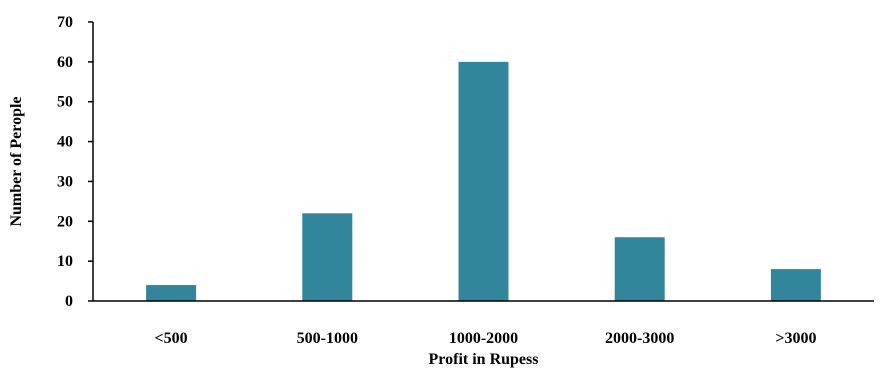  What do you see at coordinates (65, 181) in the screenshot?
I see `y-tick-label: 30` at bounding box center [65, 181].